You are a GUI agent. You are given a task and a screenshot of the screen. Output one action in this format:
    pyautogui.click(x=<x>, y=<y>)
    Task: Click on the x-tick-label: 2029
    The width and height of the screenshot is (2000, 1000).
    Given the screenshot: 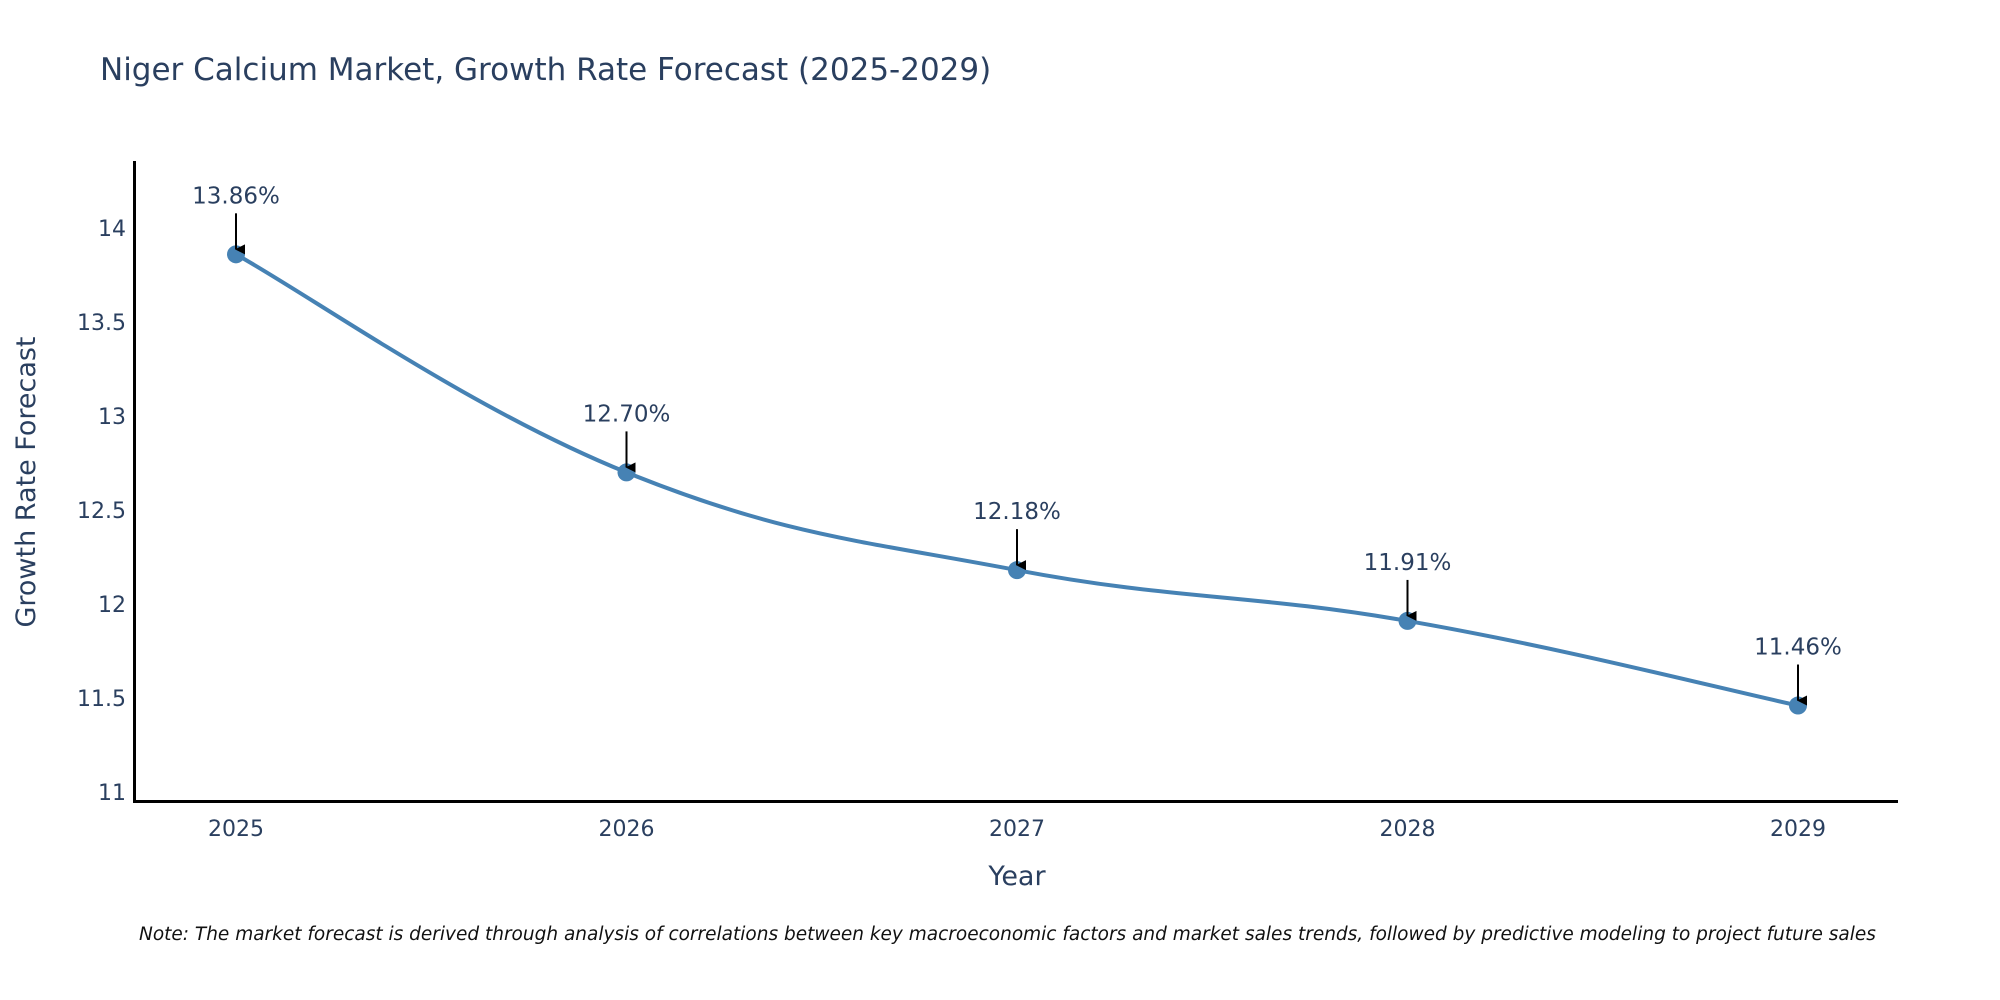 What is the action you would take?
    pyautogui.click(x=1798, y=829)
    